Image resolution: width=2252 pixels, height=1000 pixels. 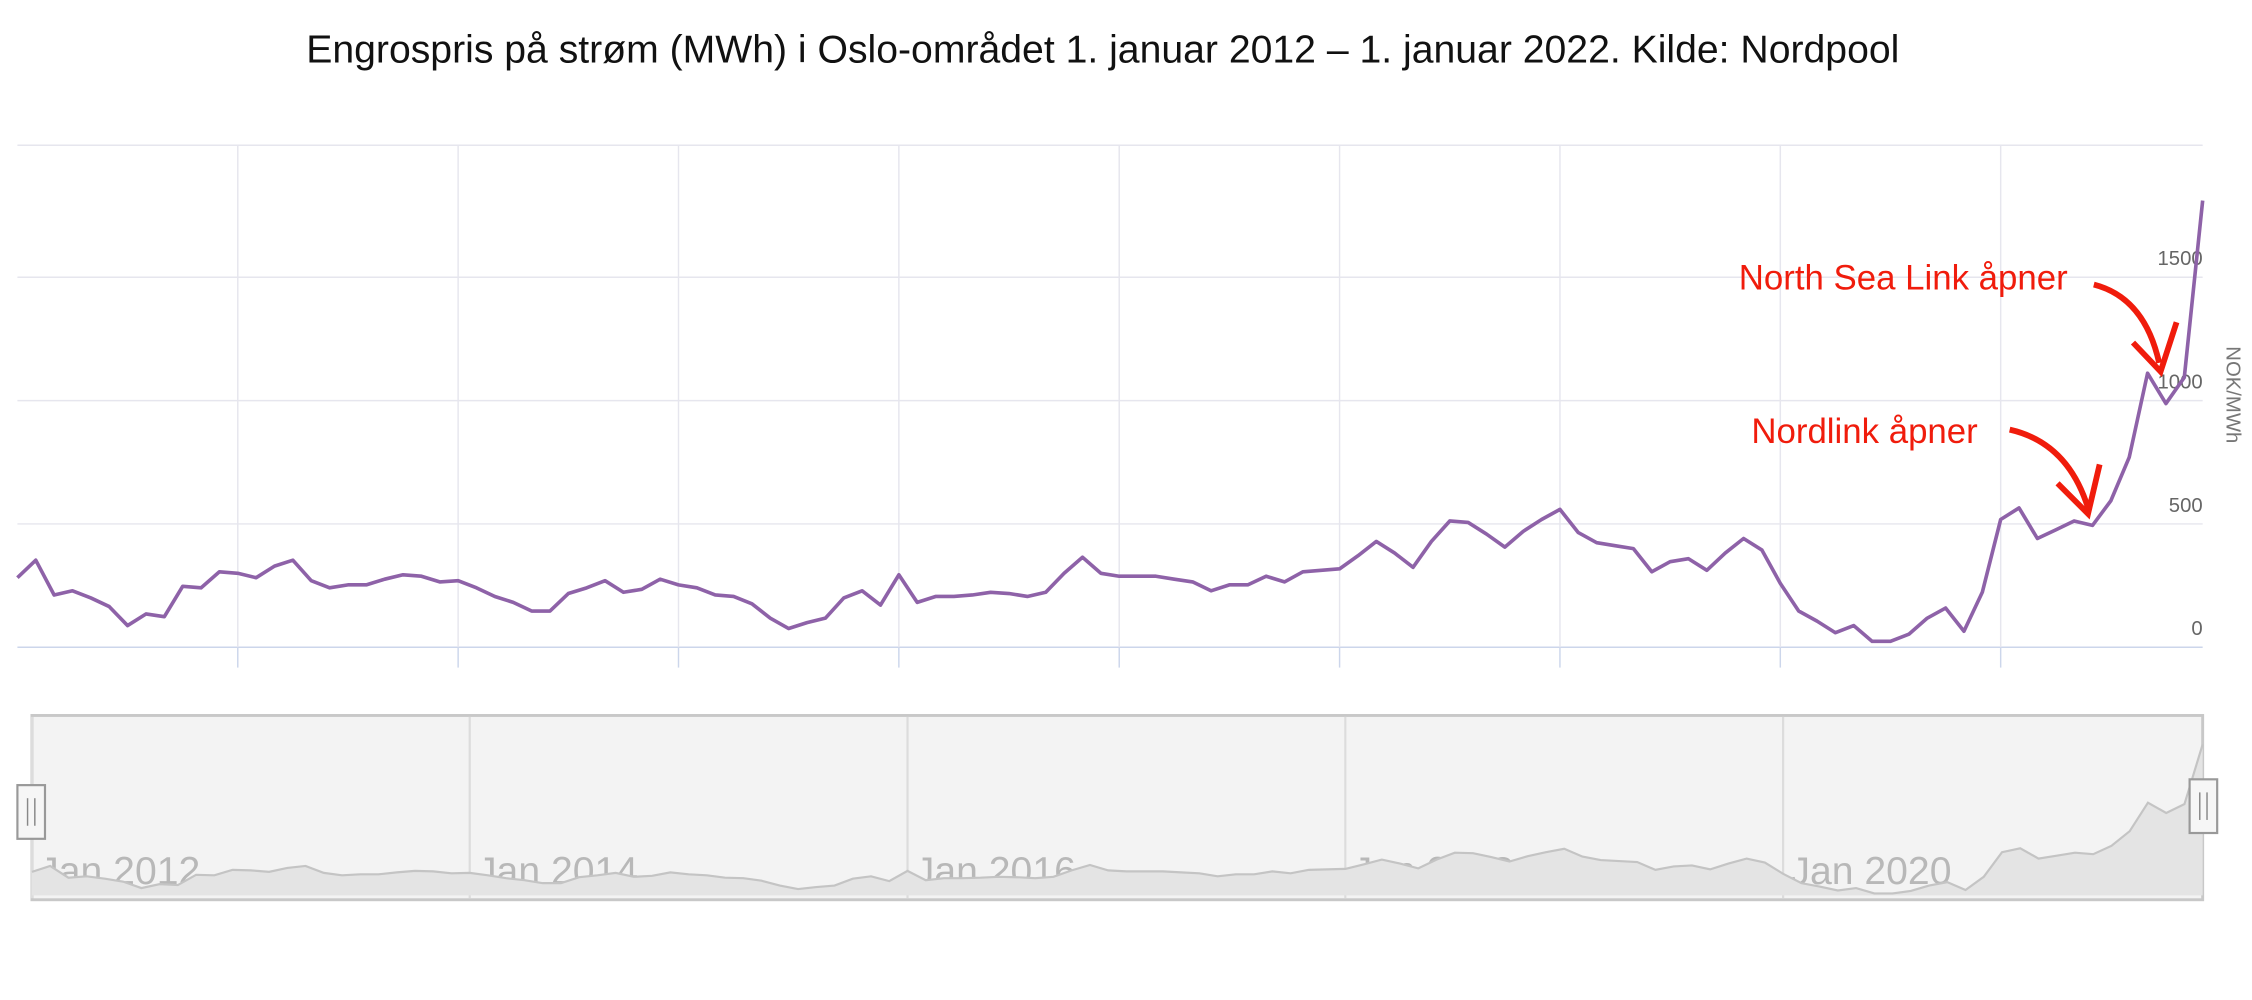 I want to click on navigator-area, so click(x=1117, y=820).